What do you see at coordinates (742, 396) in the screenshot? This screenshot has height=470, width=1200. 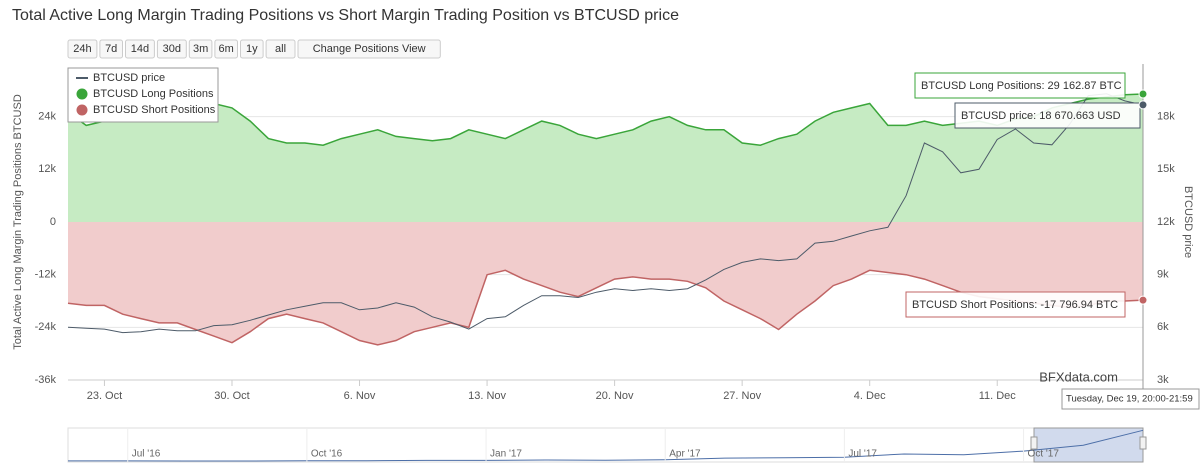 I see `x-tick-label: 27. Nov` at bounding box center [742, 396].